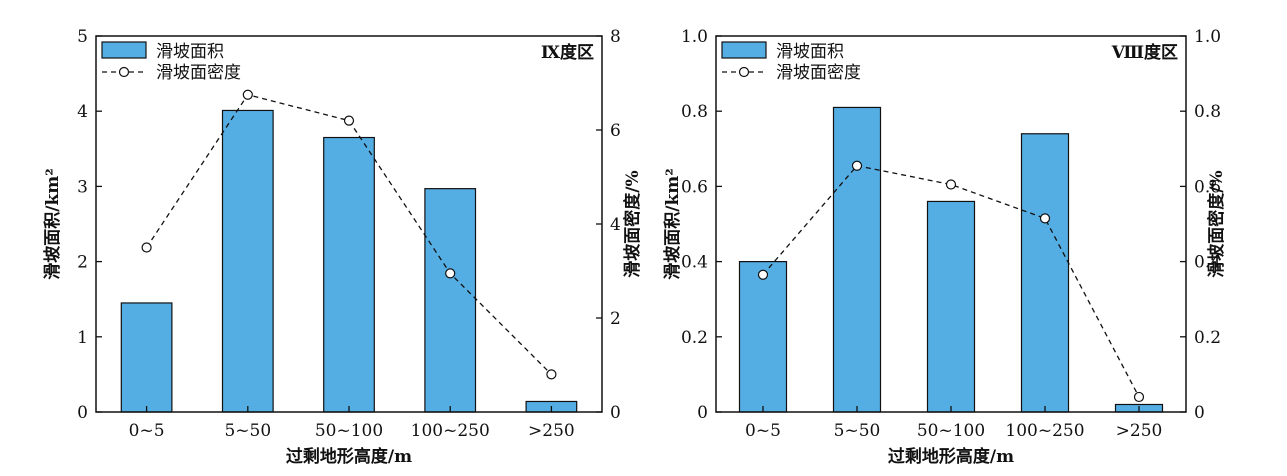 This screenshot has width=1287, height=476. What do you see at coordinates (694, 338) in the screenshot?
I see `left-tick-label: 0.2` at bounding box center [694, 338].